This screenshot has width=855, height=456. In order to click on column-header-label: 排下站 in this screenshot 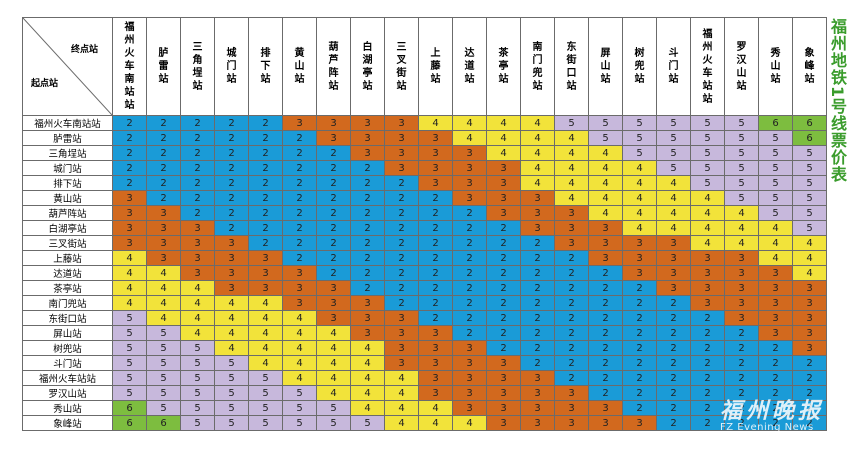, I will do `click(265, 66)`.